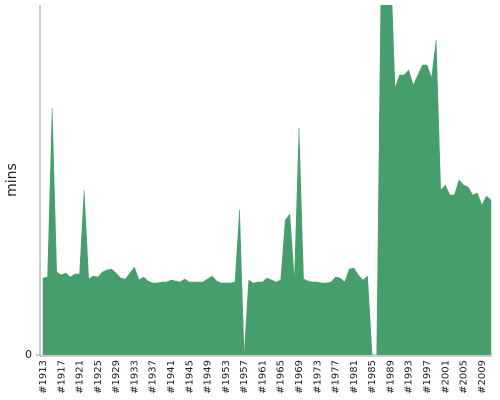 Image resolution: width=500 pixels, height=400 pixels. Describe the element at coordinates (189, 377) in the screenshot. I see `x-tick-label: #1945` at that location.